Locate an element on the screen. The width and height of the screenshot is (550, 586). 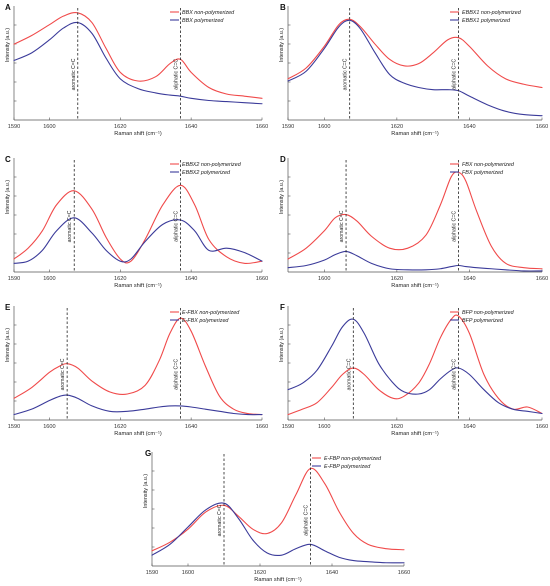
x-tick-label-e: 1600 is located at coordinates (49, 427).